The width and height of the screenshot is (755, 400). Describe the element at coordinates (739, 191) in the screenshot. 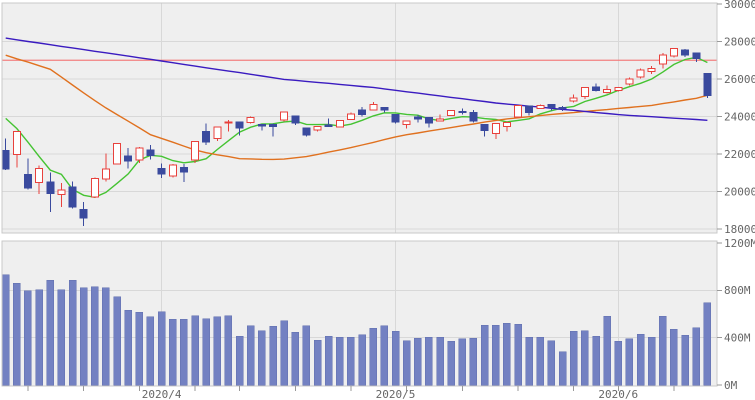

I see `price-tick-label: 20000` at that location.